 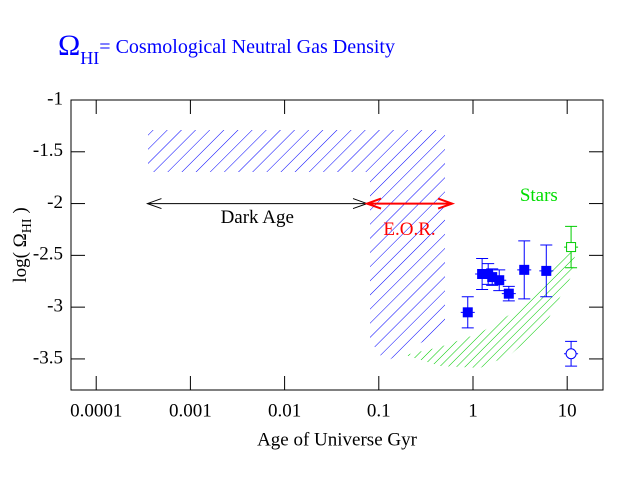 What do you see at coordinates (55, 202) in the screenshot?
I see `y-tick-label: -2` at bounding box center [55, 202].